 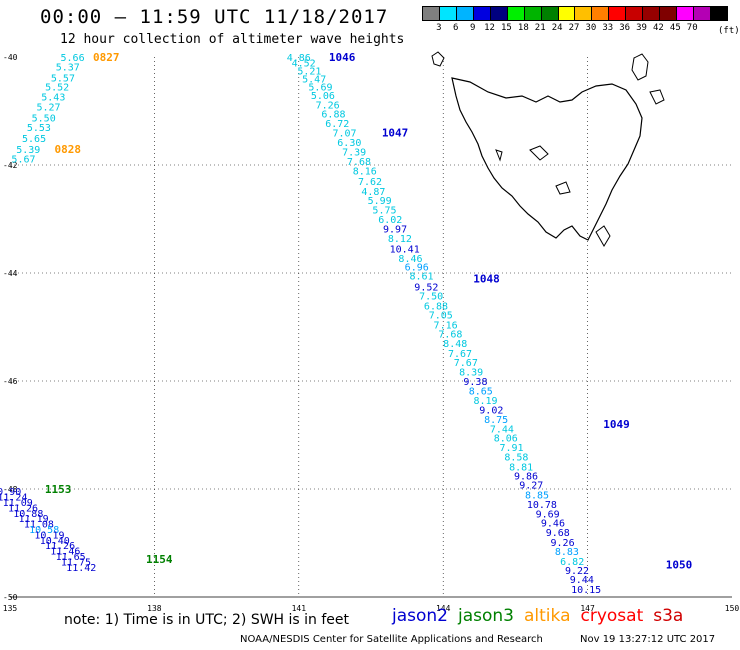 What do you see at coordinates (512, 448) in the screenshot?
I see `wave-height-value: 7.91` at bounding box center [512, 448].